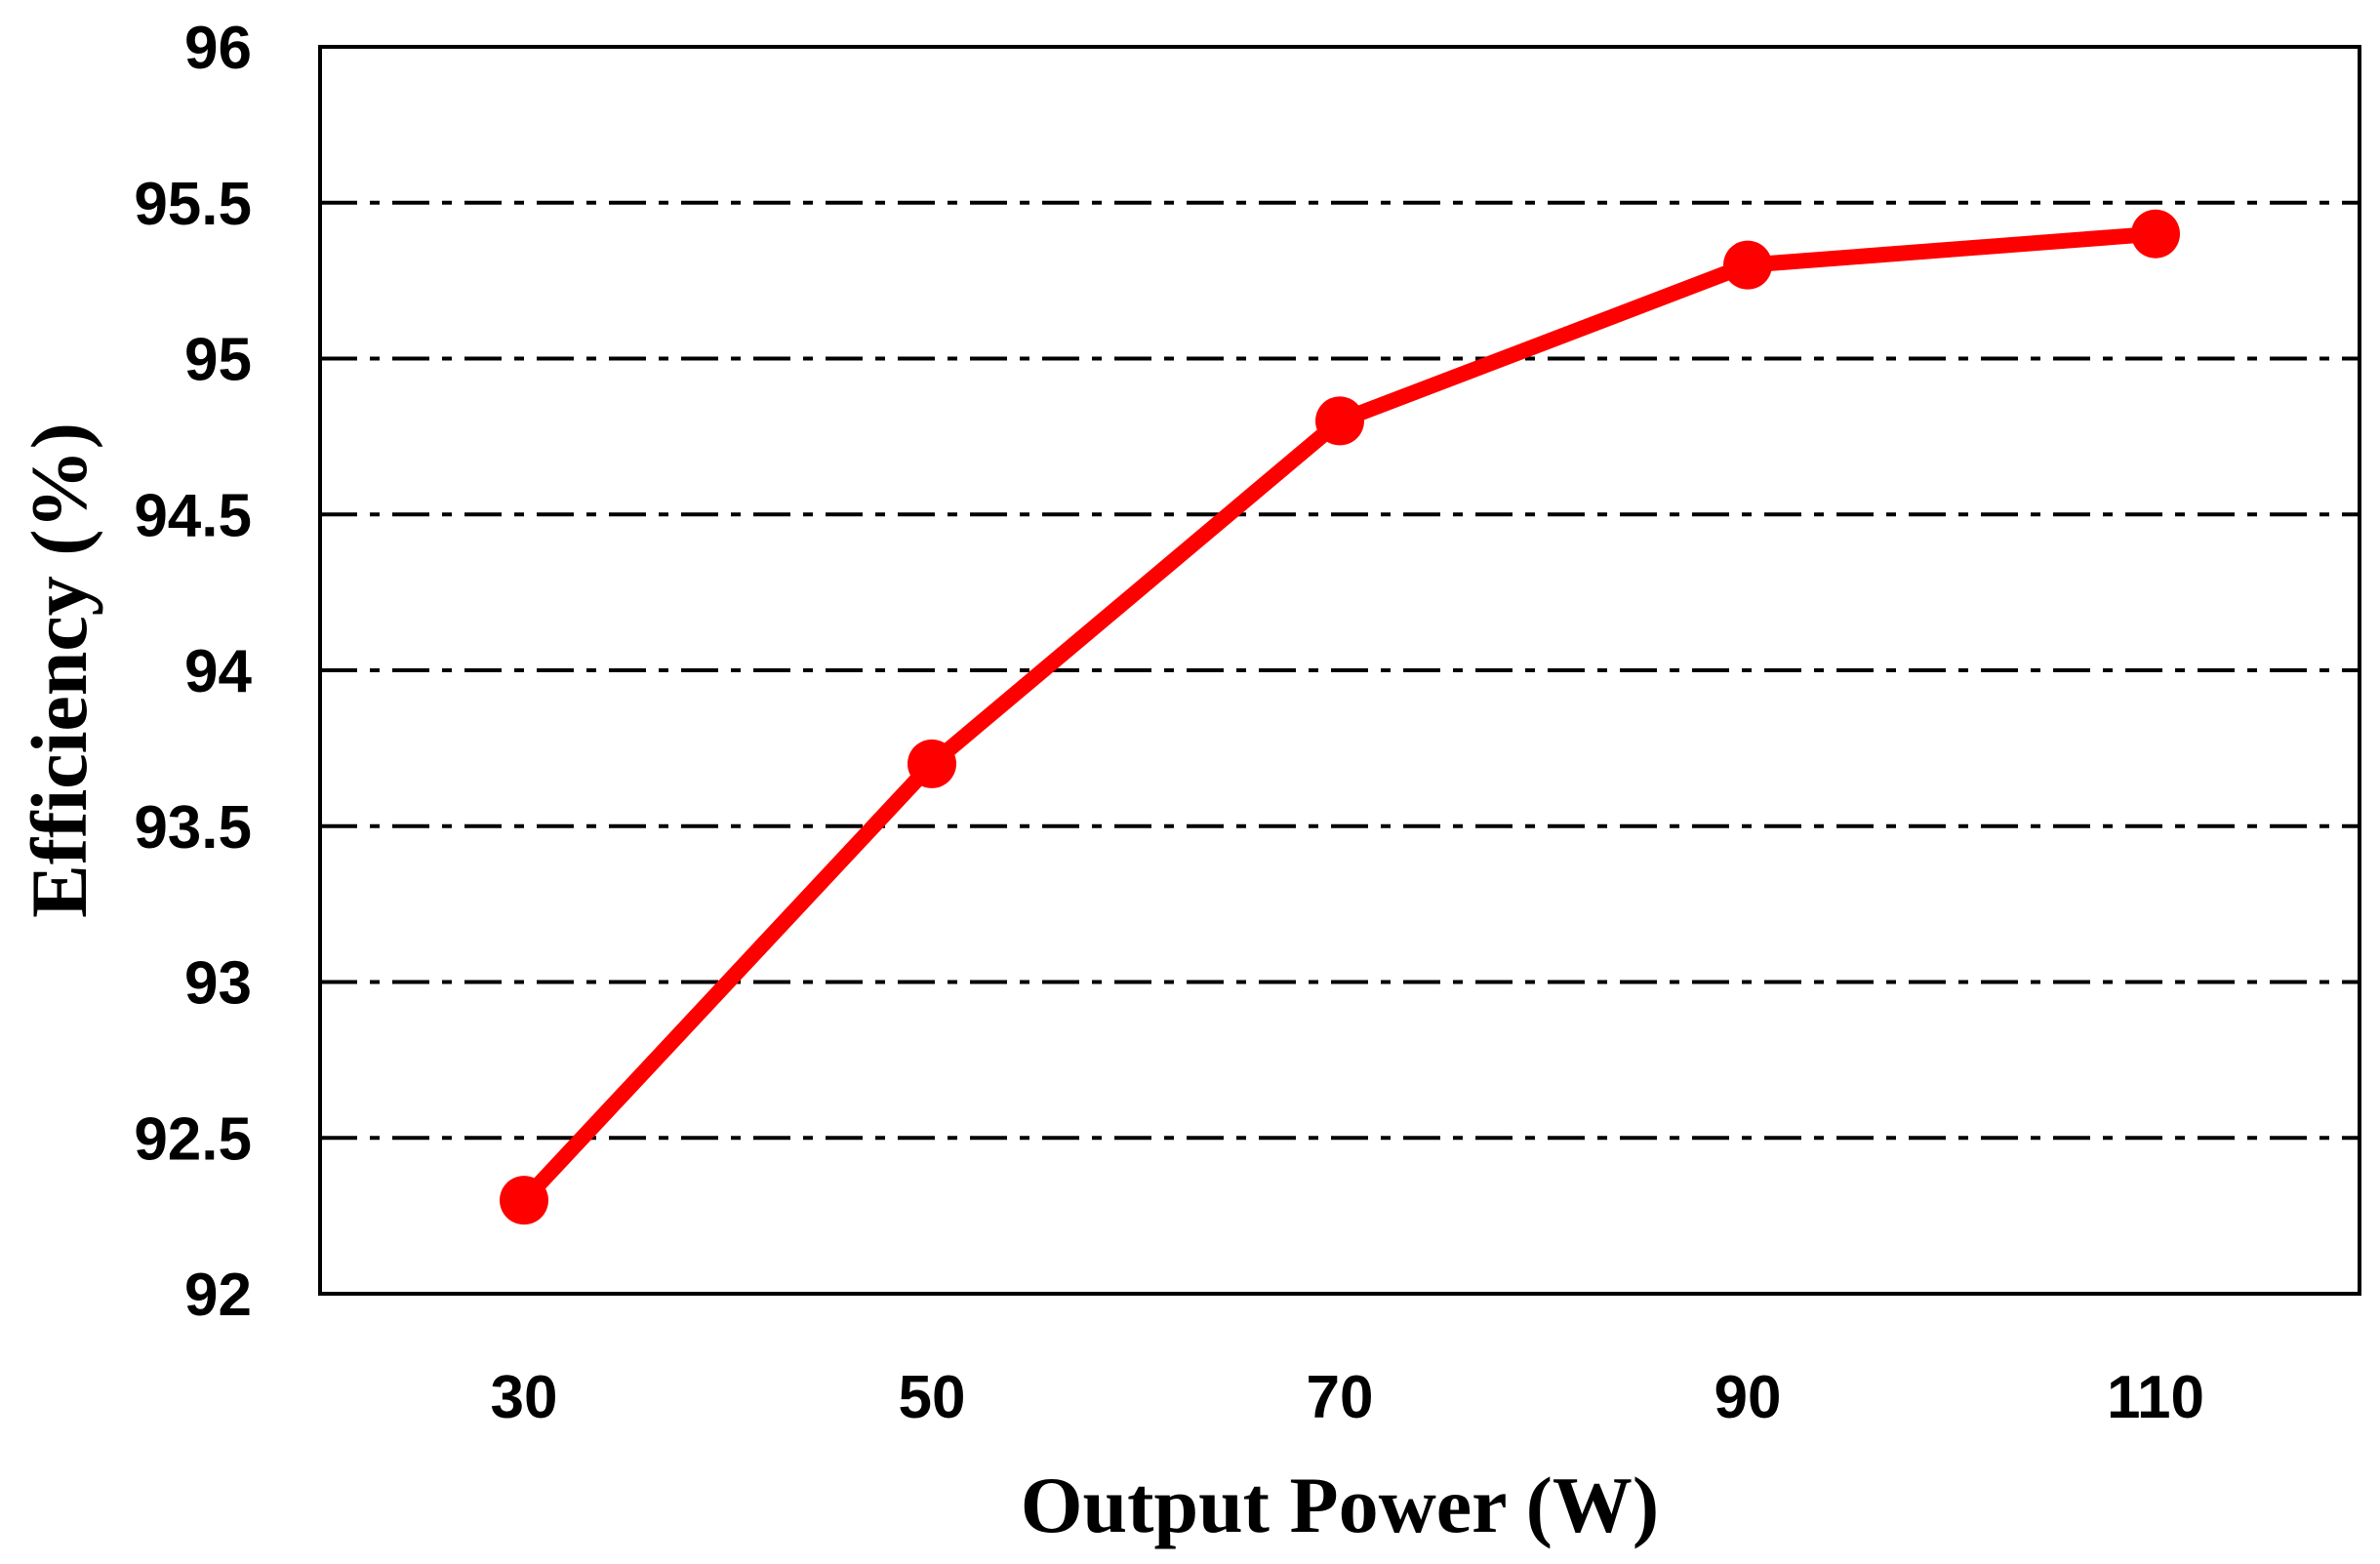 Image resolution: width=2380 pixels, height=1564 pixels. I want to click on x-tick-label: 110, so click(2155, 1397).